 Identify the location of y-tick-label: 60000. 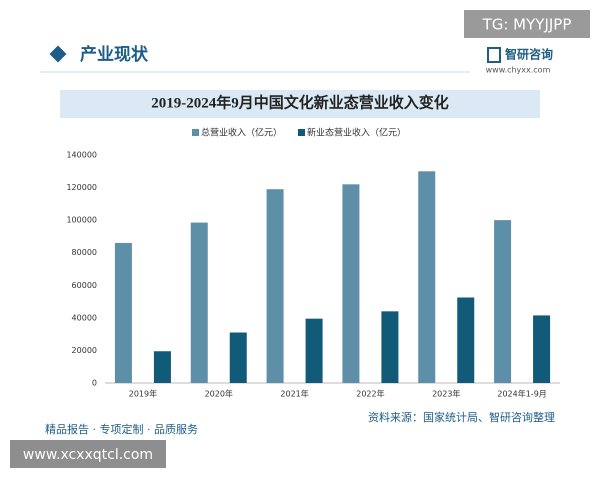
(84, 285).